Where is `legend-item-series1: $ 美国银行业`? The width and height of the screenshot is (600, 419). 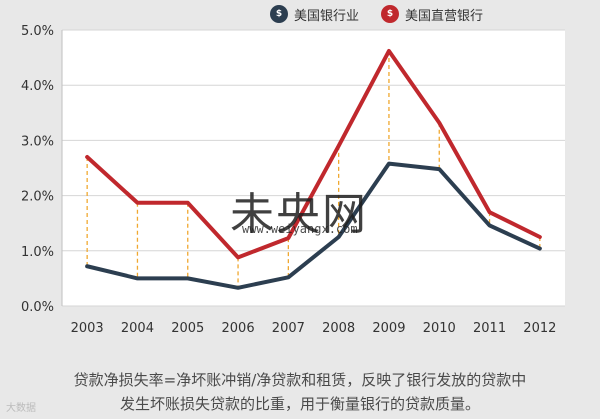
legend-item-series1: $ 美国银行业 is located at coordinates (314, 14).